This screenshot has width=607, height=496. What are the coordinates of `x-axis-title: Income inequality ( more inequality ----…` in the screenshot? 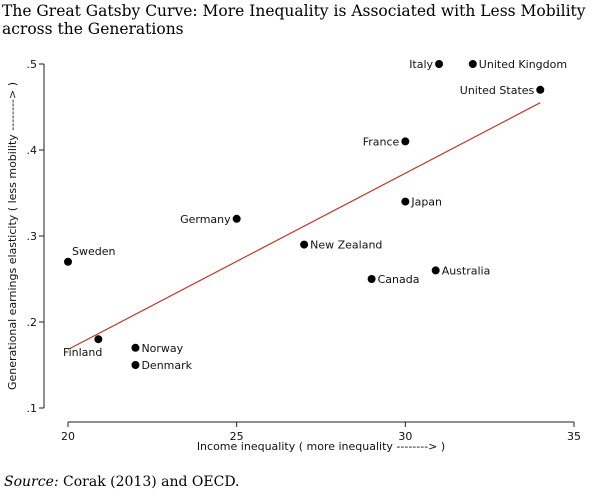 It's located at (321, 446).